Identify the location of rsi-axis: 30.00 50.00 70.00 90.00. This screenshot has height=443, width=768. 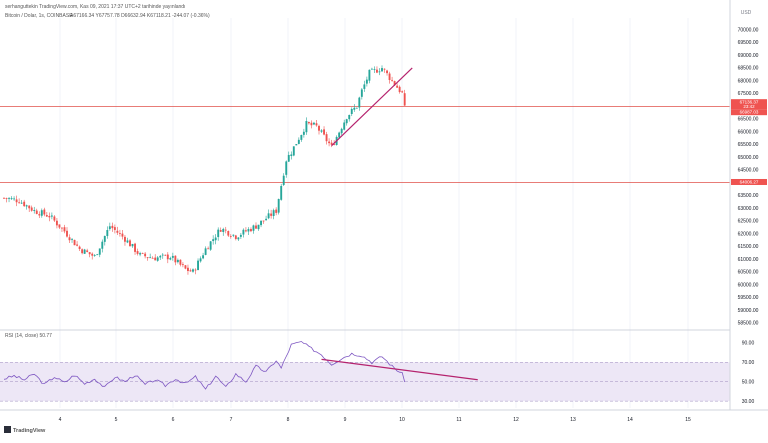
(748, 373).